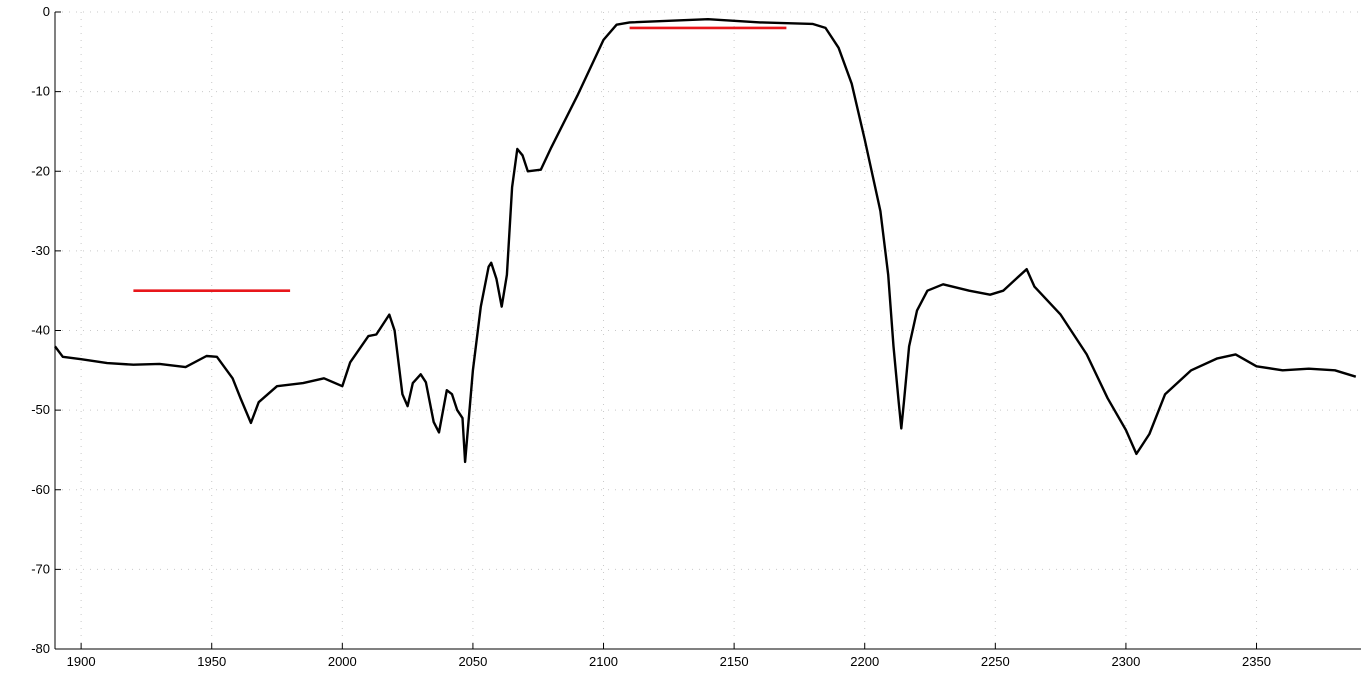  I want to click on y-tick-label: -80, so click(40, 648).